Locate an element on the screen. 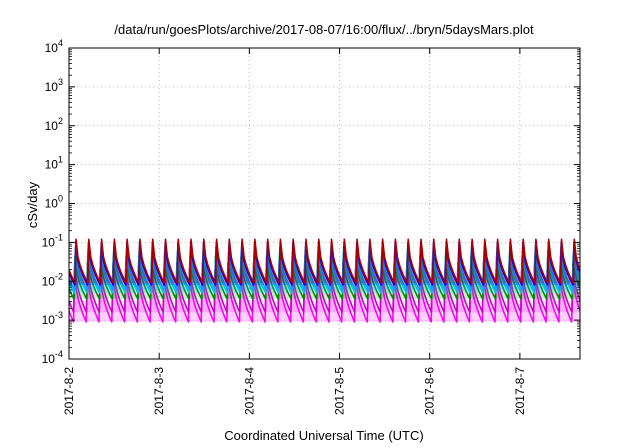 The width and height of the screenshot is (640, 448). y-tick-label: 10⁴ is located at coordinates (54, 46).